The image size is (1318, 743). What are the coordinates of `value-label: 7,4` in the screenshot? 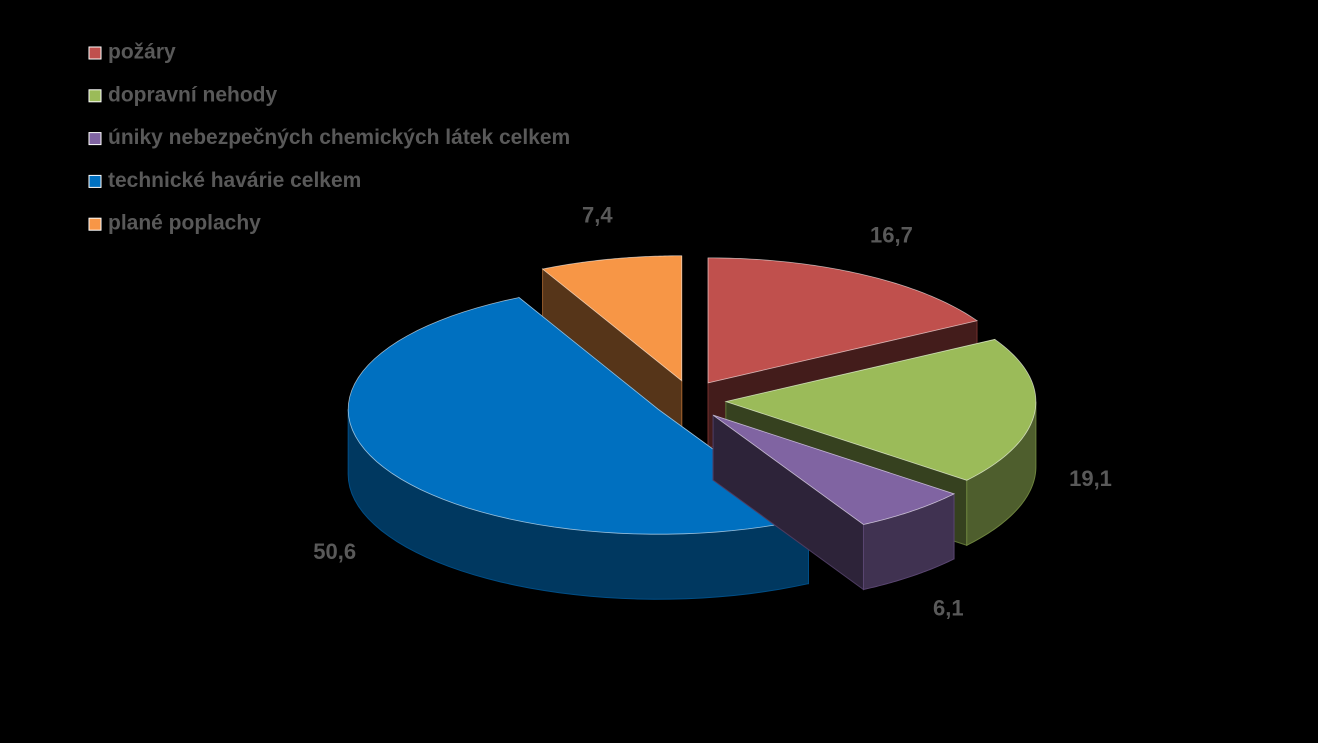 It's located at (597, 214).